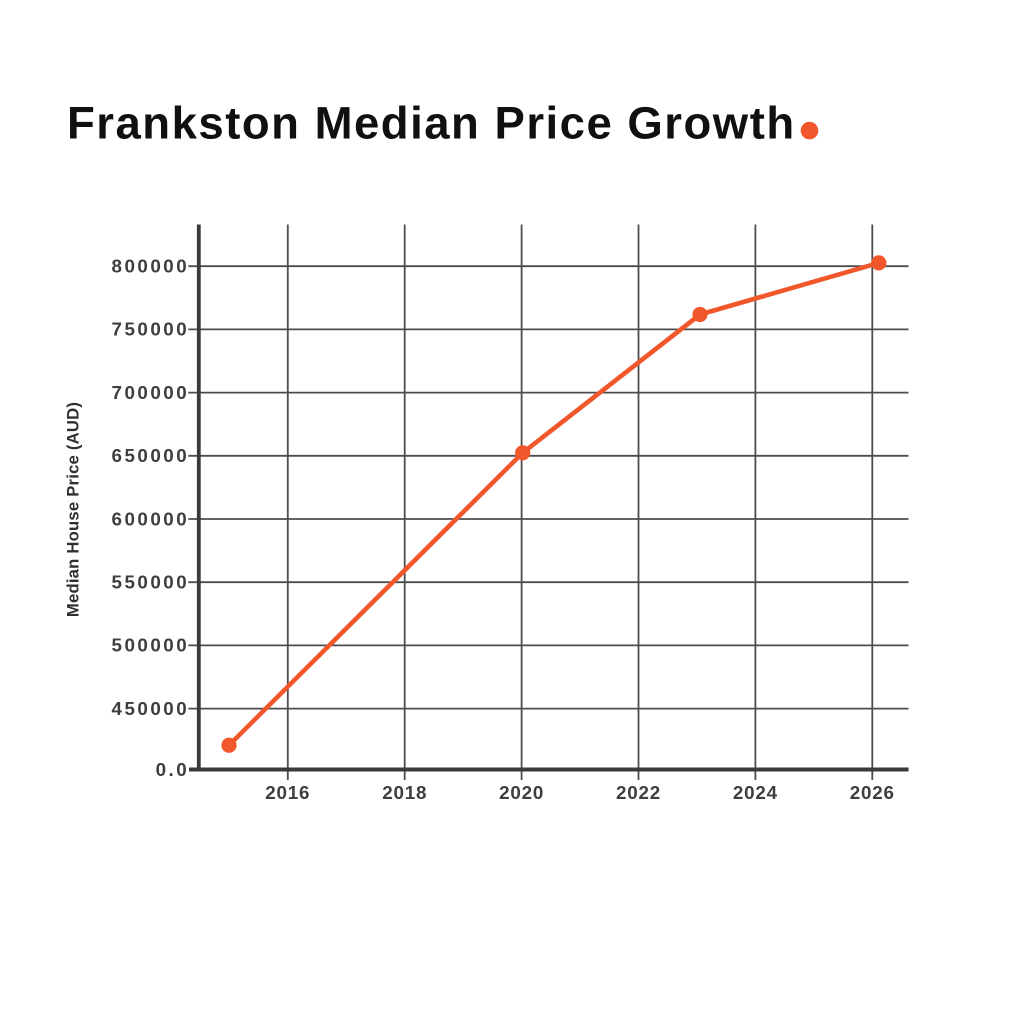 Image resolution: width=1024 pixels, height=1024 pixels. I want to click on svg-text: 2024, so click(755, 792).